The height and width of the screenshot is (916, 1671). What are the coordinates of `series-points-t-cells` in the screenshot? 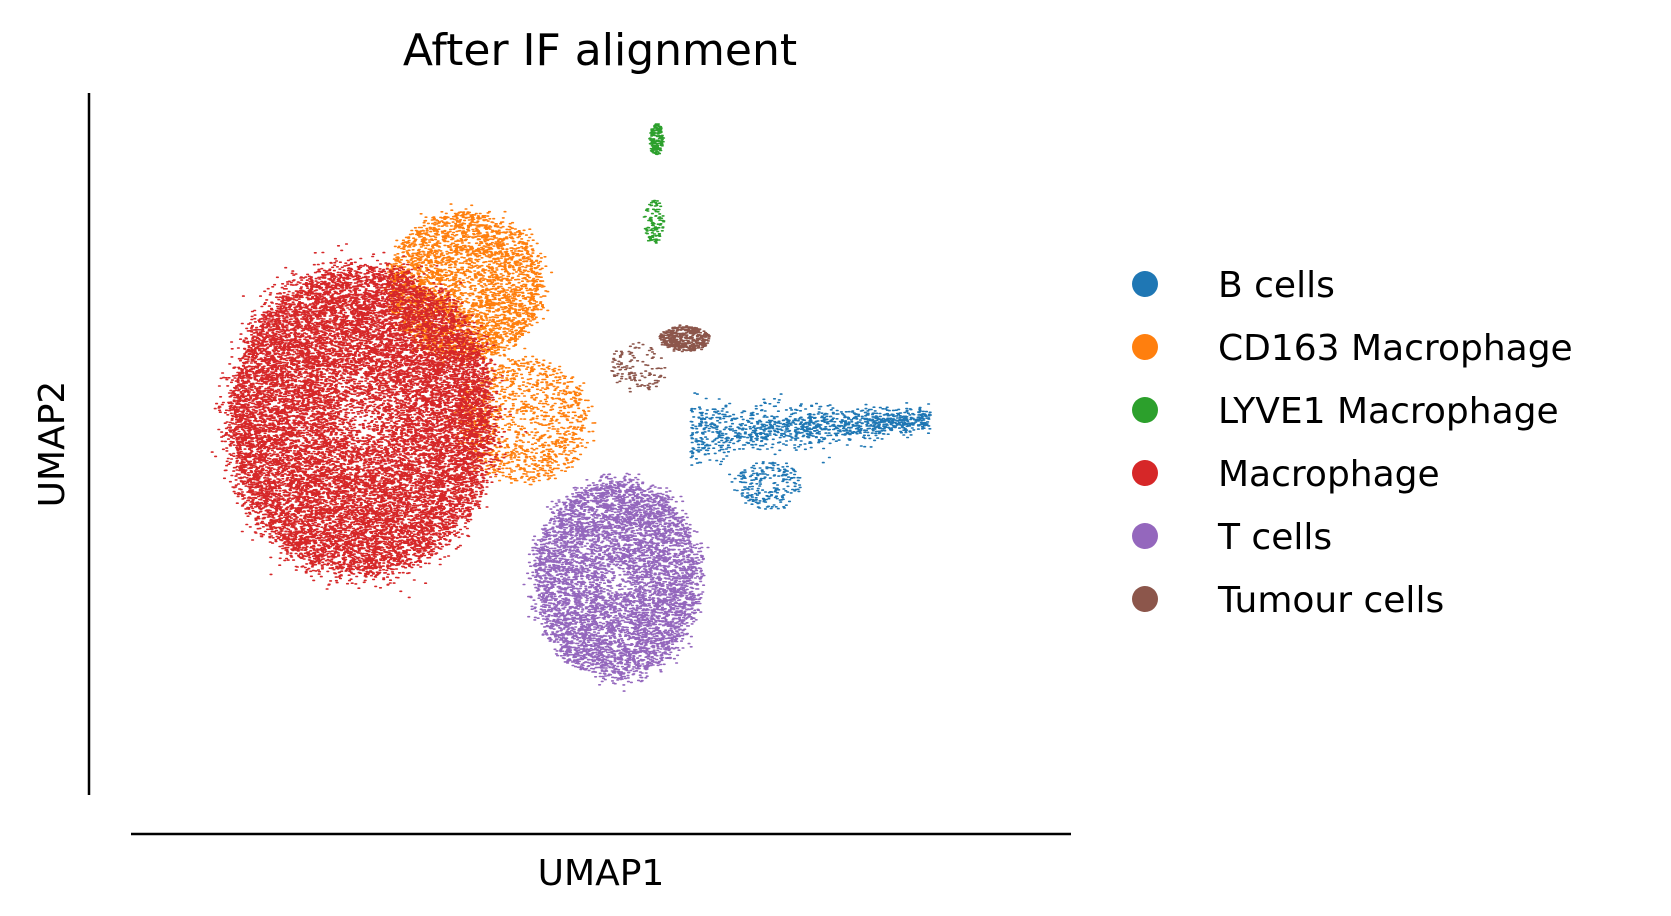 It's located at (616, 582).